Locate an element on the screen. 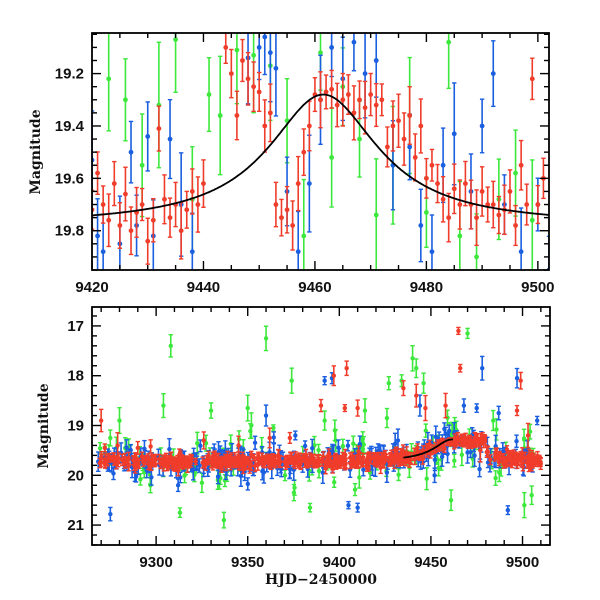 The width and height of the screenshot is (600, 600). top-x-tick-label: 9460 is located at coordinates (314, 287).